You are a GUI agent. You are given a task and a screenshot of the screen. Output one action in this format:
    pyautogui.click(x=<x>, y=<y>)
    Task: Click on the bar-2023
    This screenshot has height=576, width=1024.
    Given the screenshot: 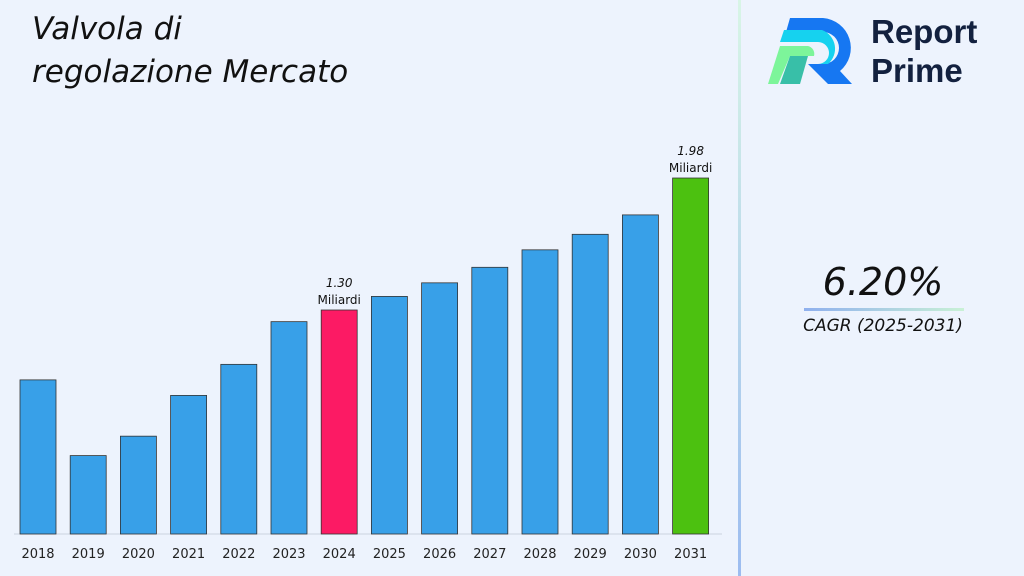 What is the action you would take?
    pyautogui.click(x=289, y=428)
    